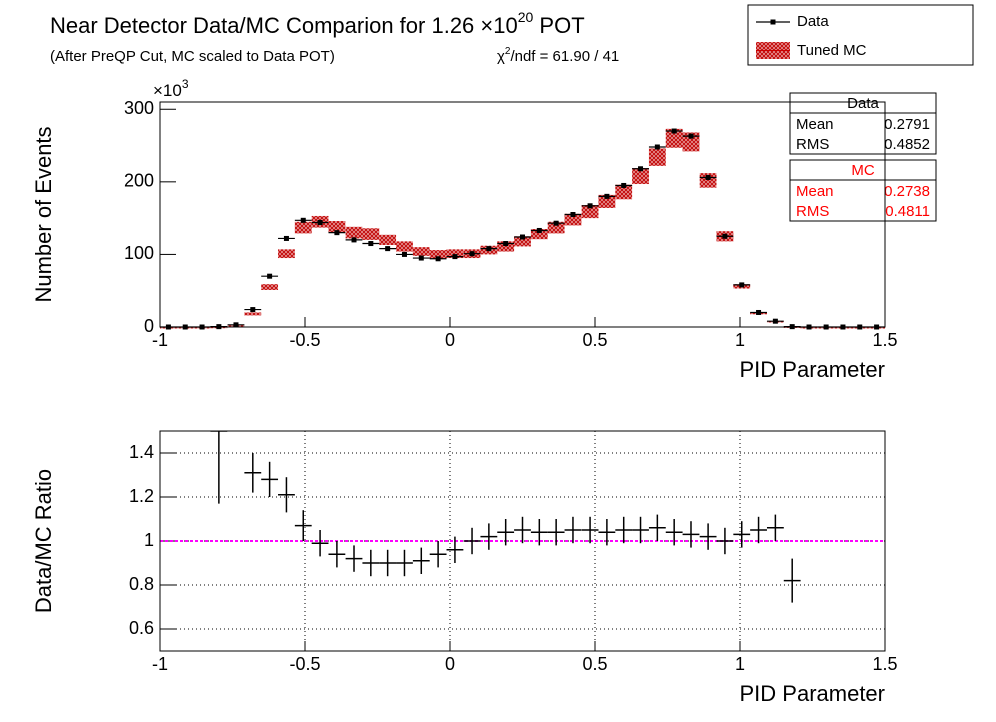 The image size is (996, 722). Describe the element at coordinates (185, 84) in the screenshot. I see `mult-sup: 3` at that location.